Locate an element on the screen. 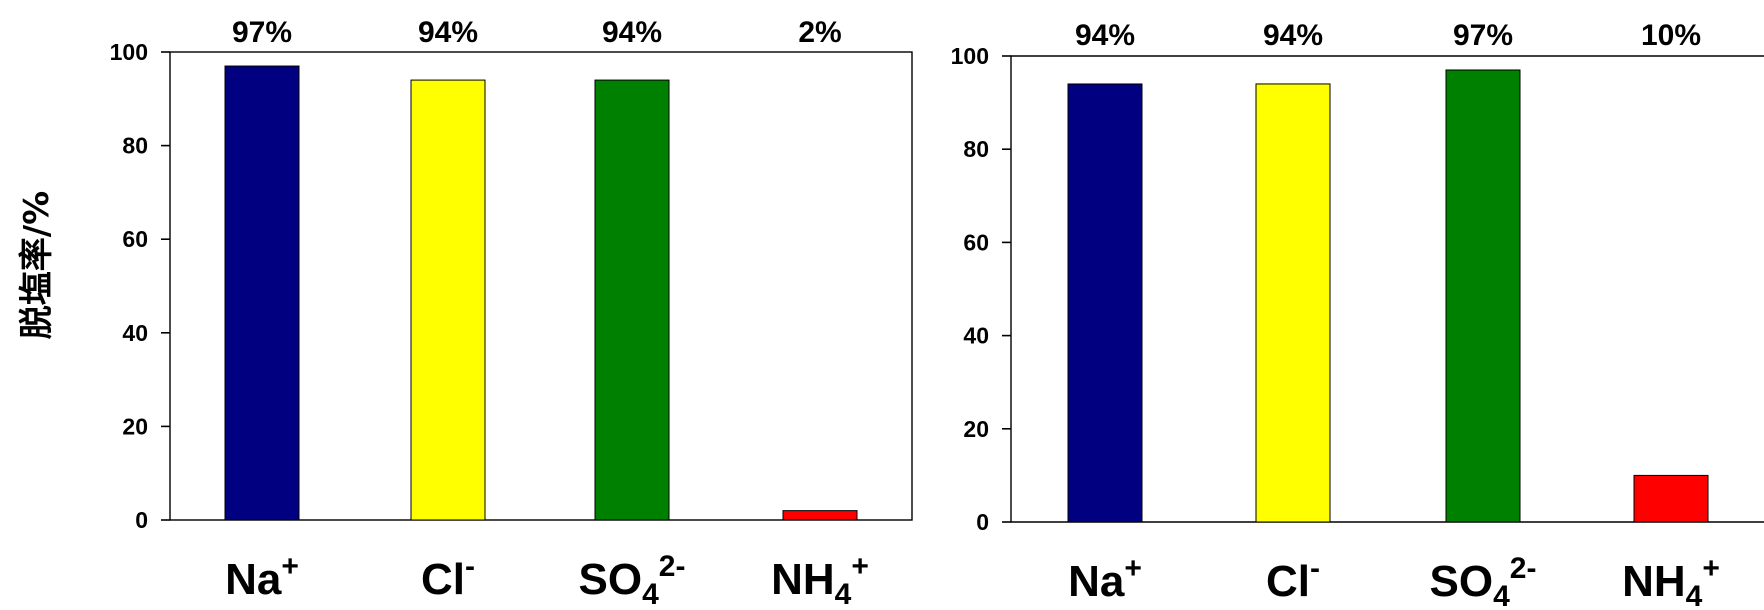 This screenshot has width=1764, height=610. data-label: 2% is located at coordinates (819, 32).